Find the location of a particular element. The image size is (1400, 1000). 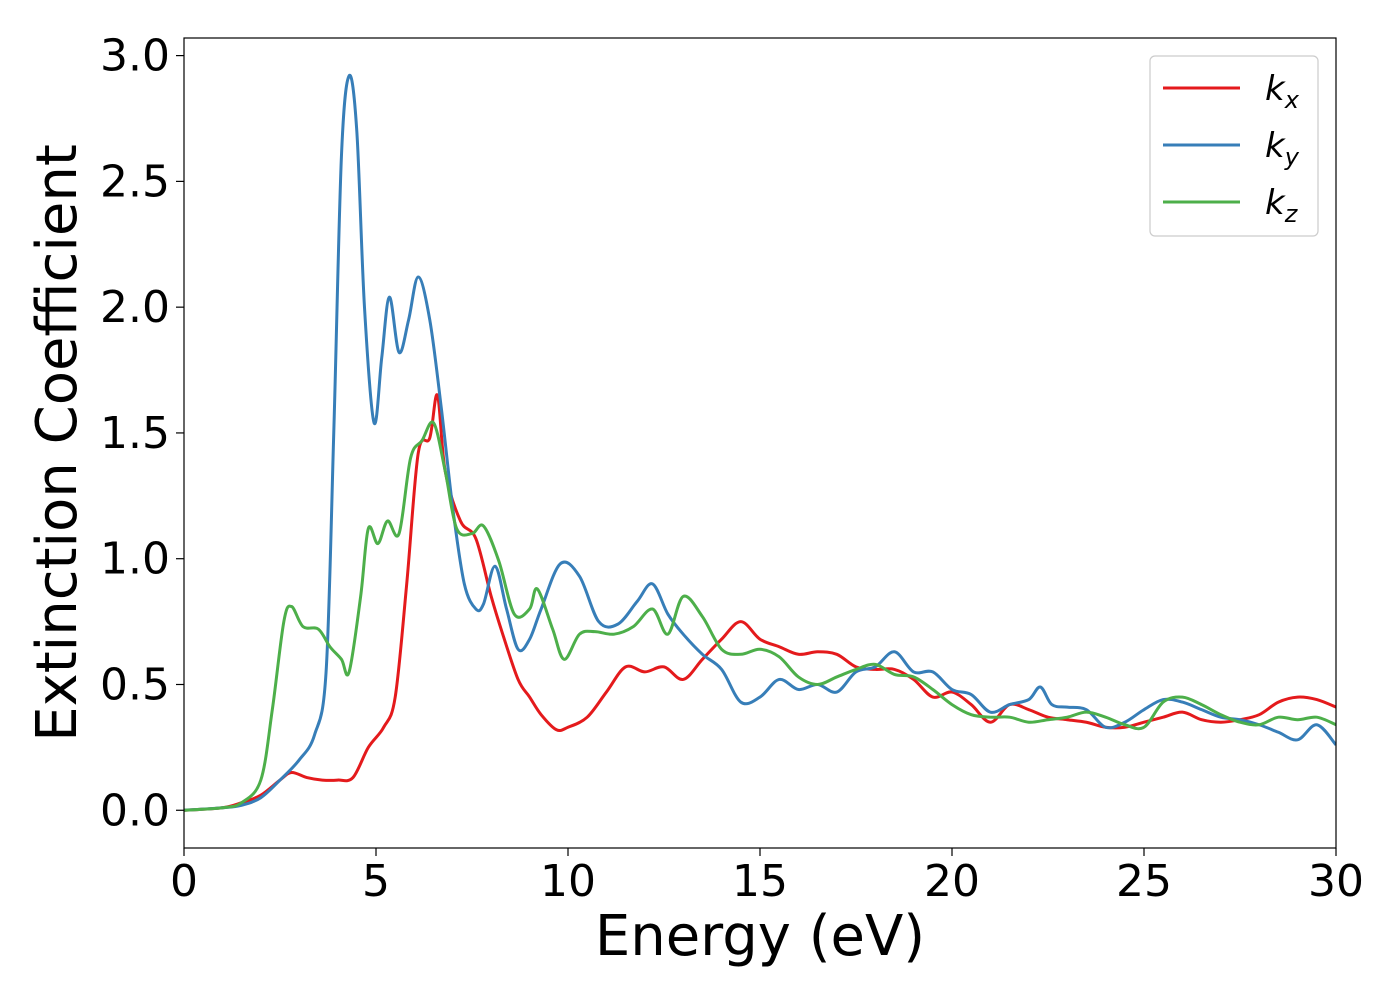

y-tick-label: 0.5 is located at coordinates (135, 684).